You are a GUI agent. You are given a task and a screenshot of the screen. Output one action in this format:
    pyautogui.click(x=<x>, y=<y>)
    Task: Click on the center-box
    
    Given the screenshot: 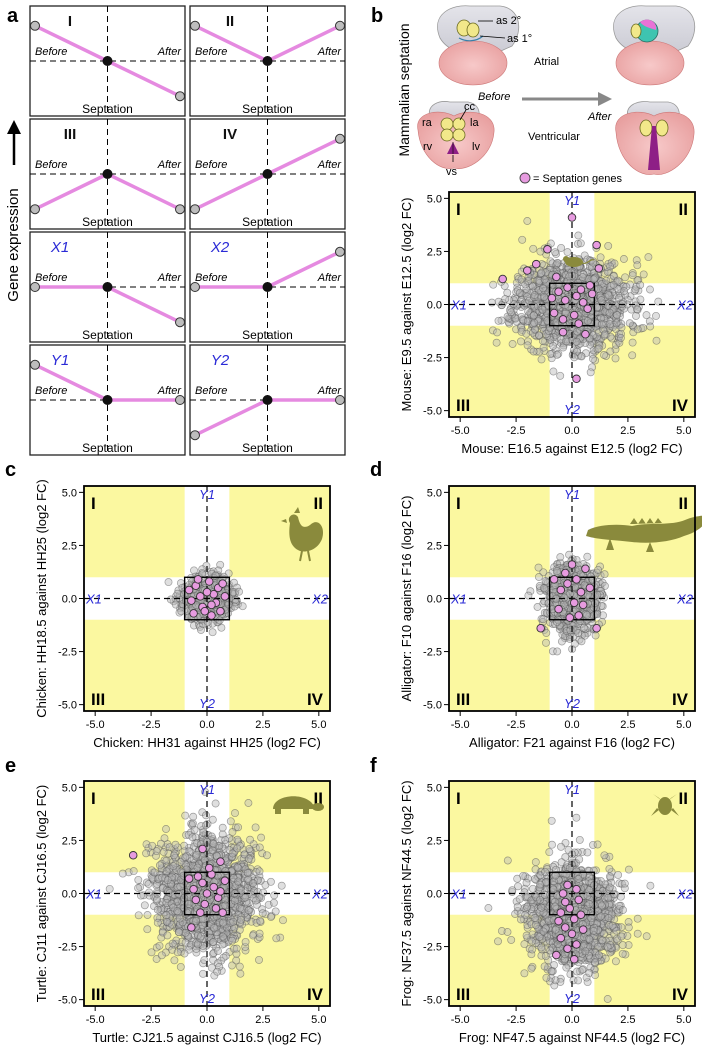 What is the action you would take?
    pyautogui.click(x=572, y=304)
    